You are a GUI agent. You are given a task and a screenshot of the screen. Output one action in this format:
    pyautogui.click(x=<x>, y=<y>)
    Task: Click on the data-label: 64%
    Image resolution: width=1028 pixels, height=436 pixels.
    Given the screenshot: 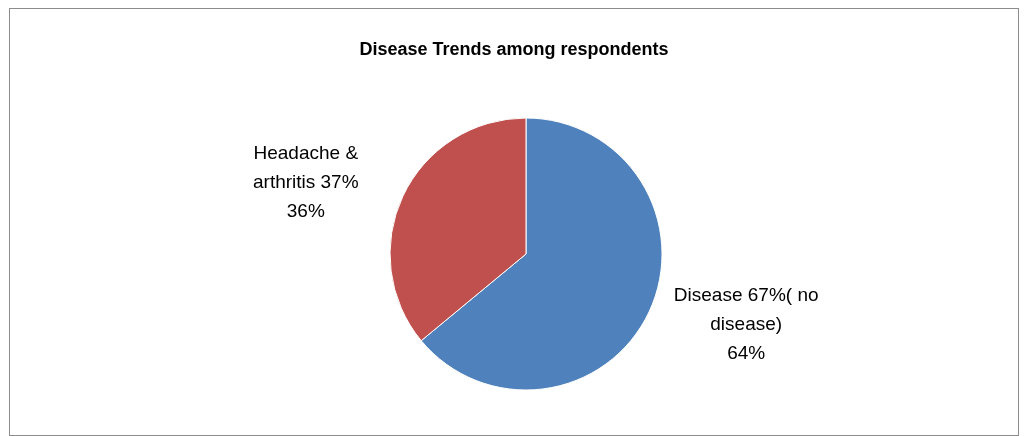 What is the action you would take?
    pyautogui.click(x=746, y=352)
    